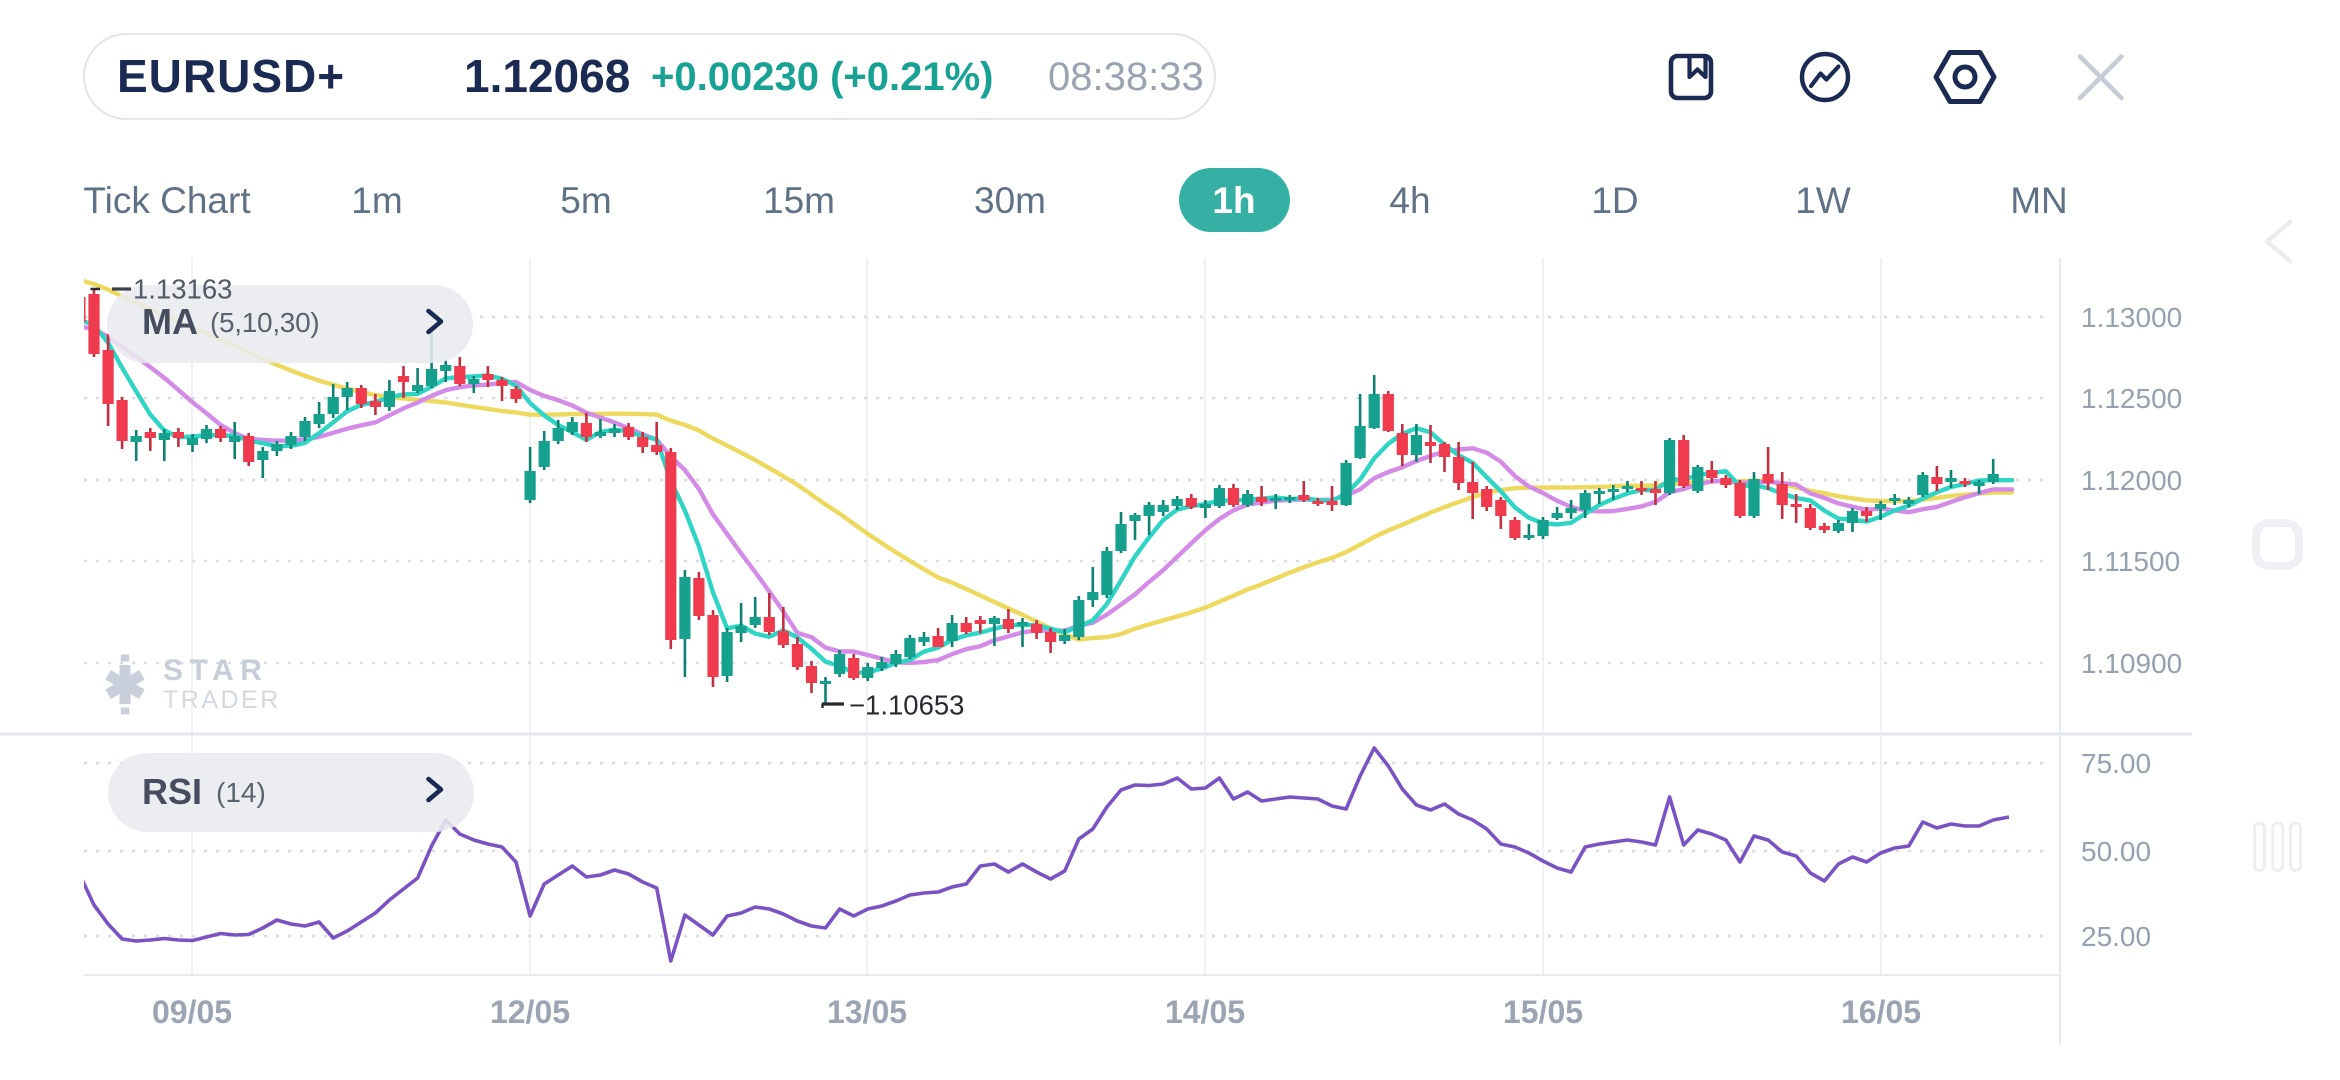 Image resolution: width=2340 pixels, height=1080 pixels. Describe the element at coordinates (530, 1012) in the screenshot. I see `svg-text: 12/05` at that location.